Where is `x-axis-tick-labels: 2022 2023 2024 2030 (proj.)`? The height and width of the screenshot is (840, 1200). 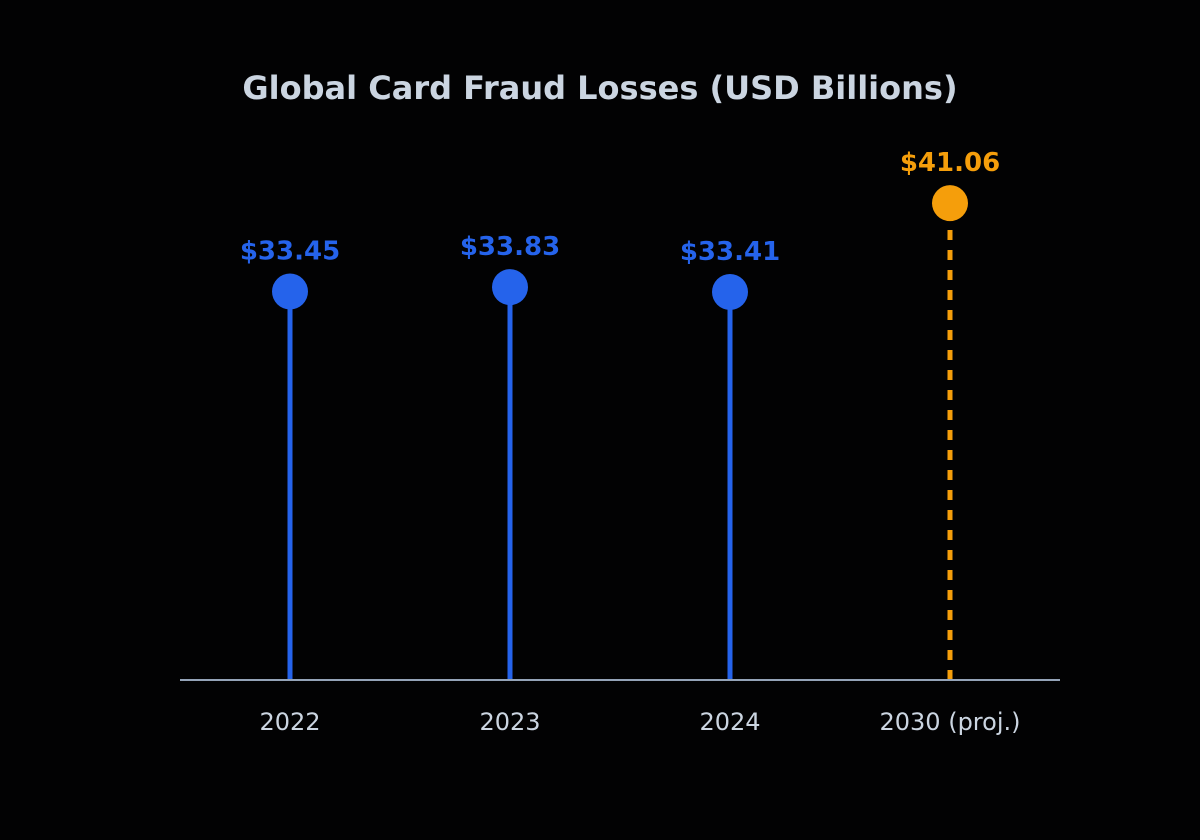
x-axis-tick-labels: 2022 2023 2024 2030 (proj.) is located at coordinates (639, 722).